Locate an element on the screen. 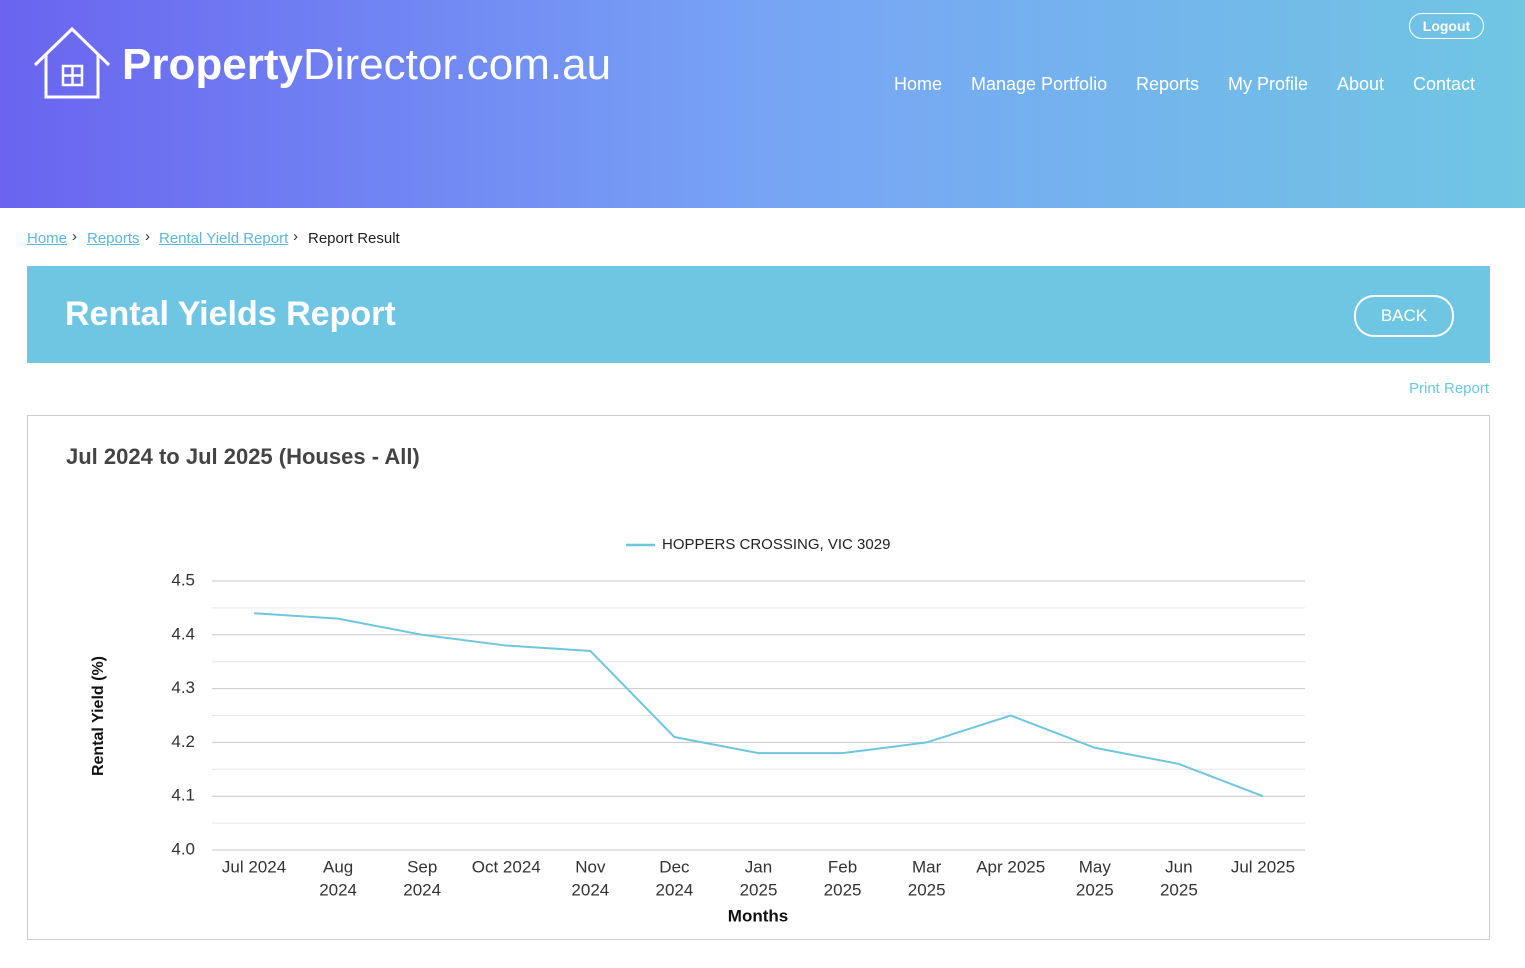 This screenshot has width=1525, height=968. y-tick-label: 4.2 is located at coordinates (183, 741).